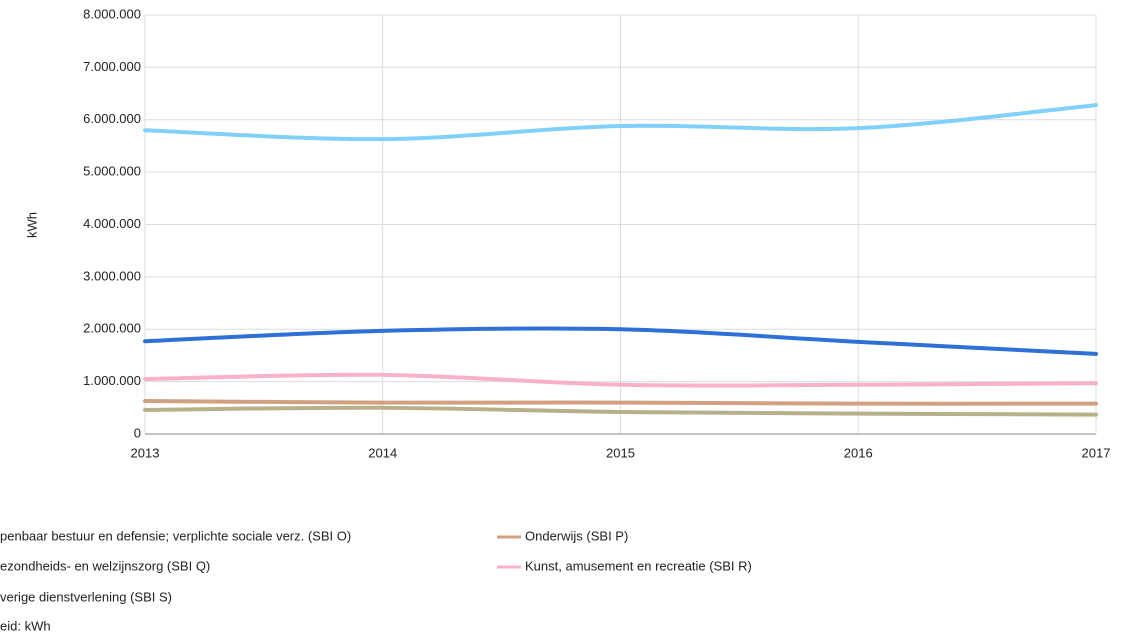 The height and width of the screenshot is (639, 1124). What do you see at coordinates (25, 625) in the screenshot?
I see `unit-note: eid: kWh` at bounding box center [25, 625].